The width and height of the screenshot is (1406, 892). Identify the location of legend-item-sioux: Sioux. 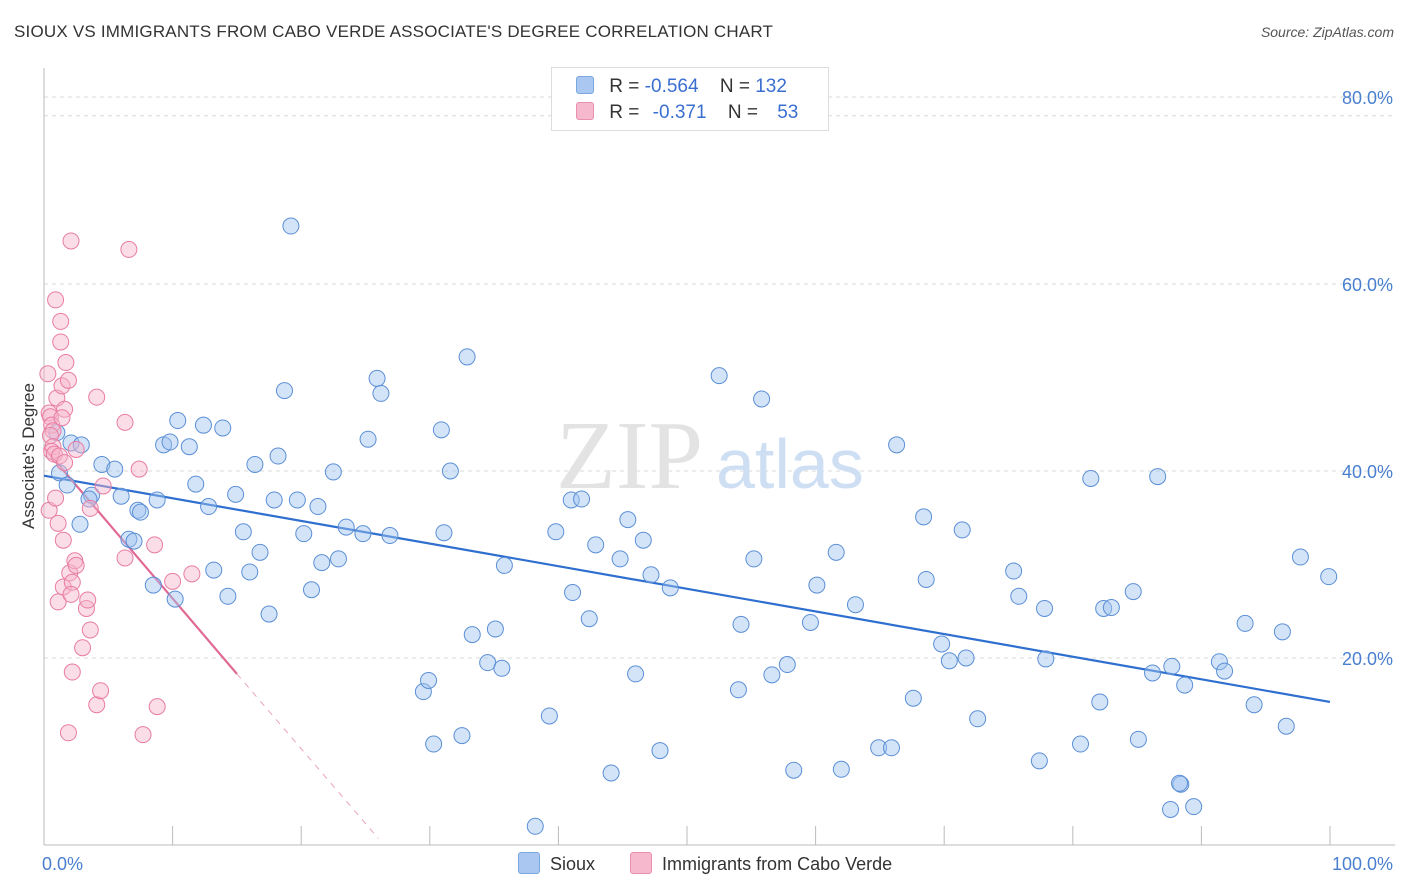
(556, 863).